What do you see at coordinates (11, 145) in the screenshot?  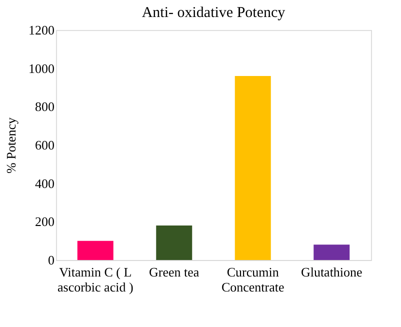 I see `y-axis-title: % Potency` at bounding box center [11, 145].